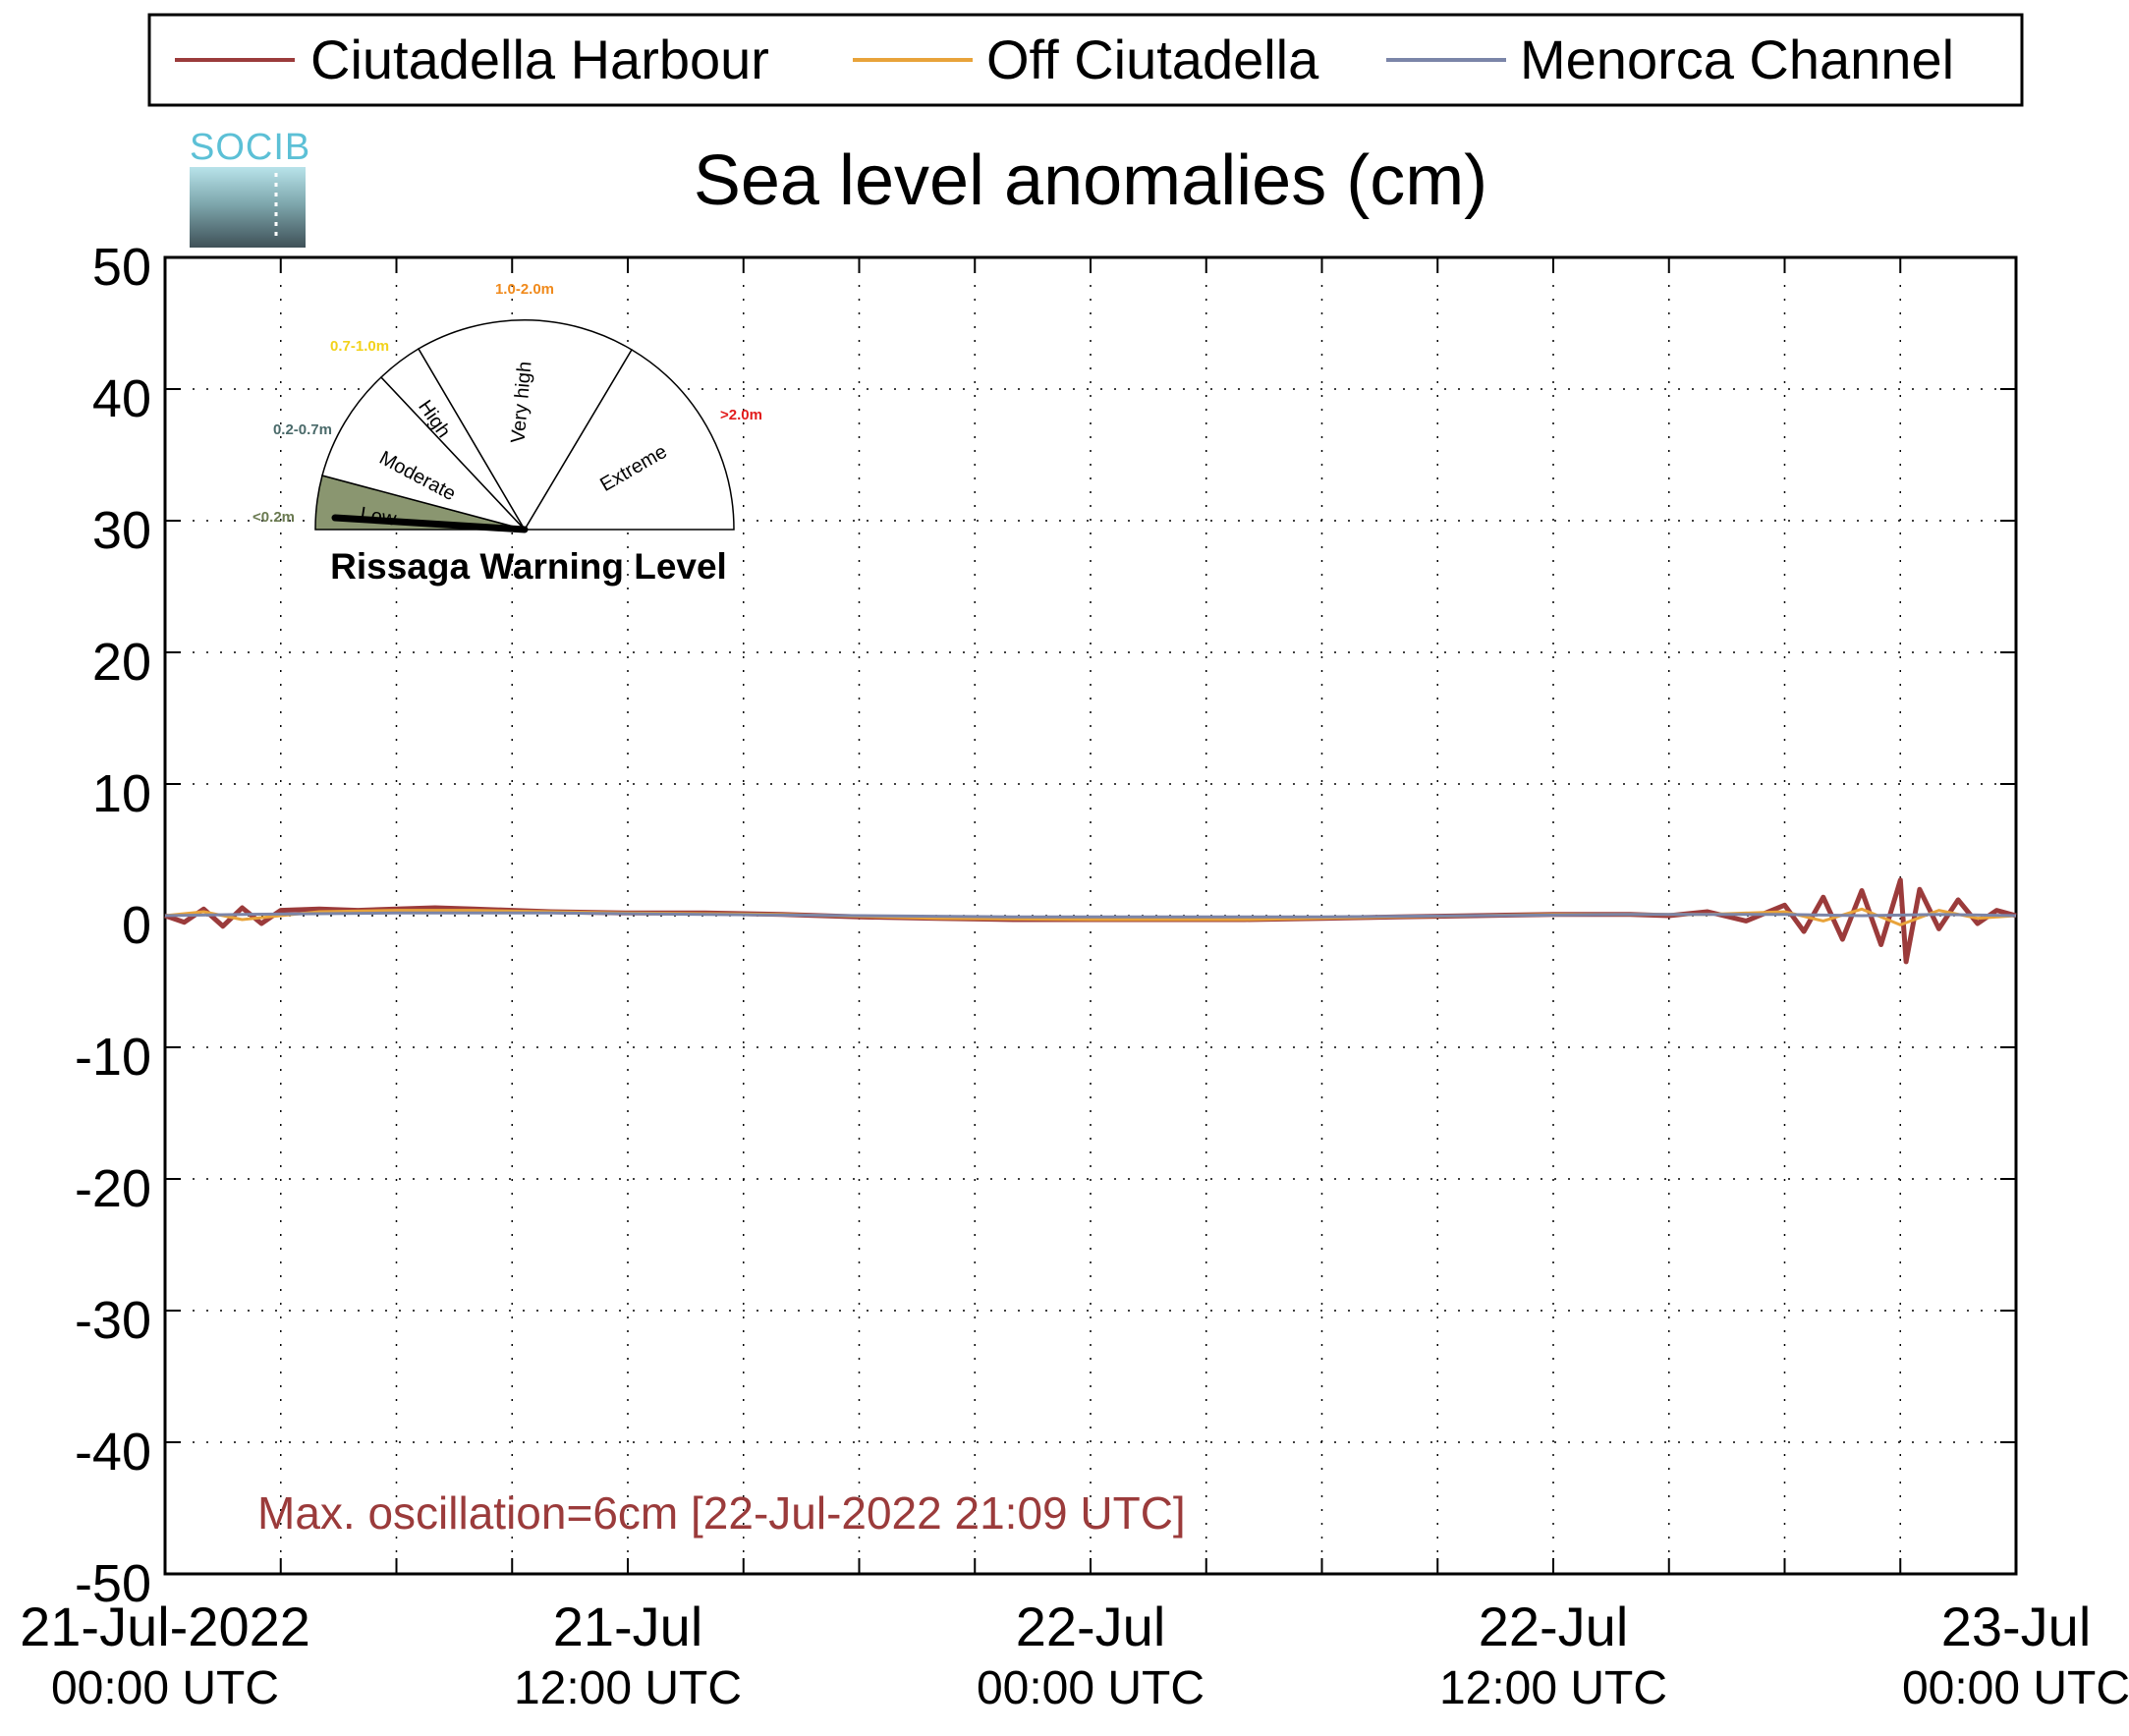 This screenshot has width=2129, height=1736. What do you see at coordinates (539, 59) in the screenshot?
I see `legend-label-ciutadella-harbour: Ciutadella Harbour` at bounding box center [539, 59].